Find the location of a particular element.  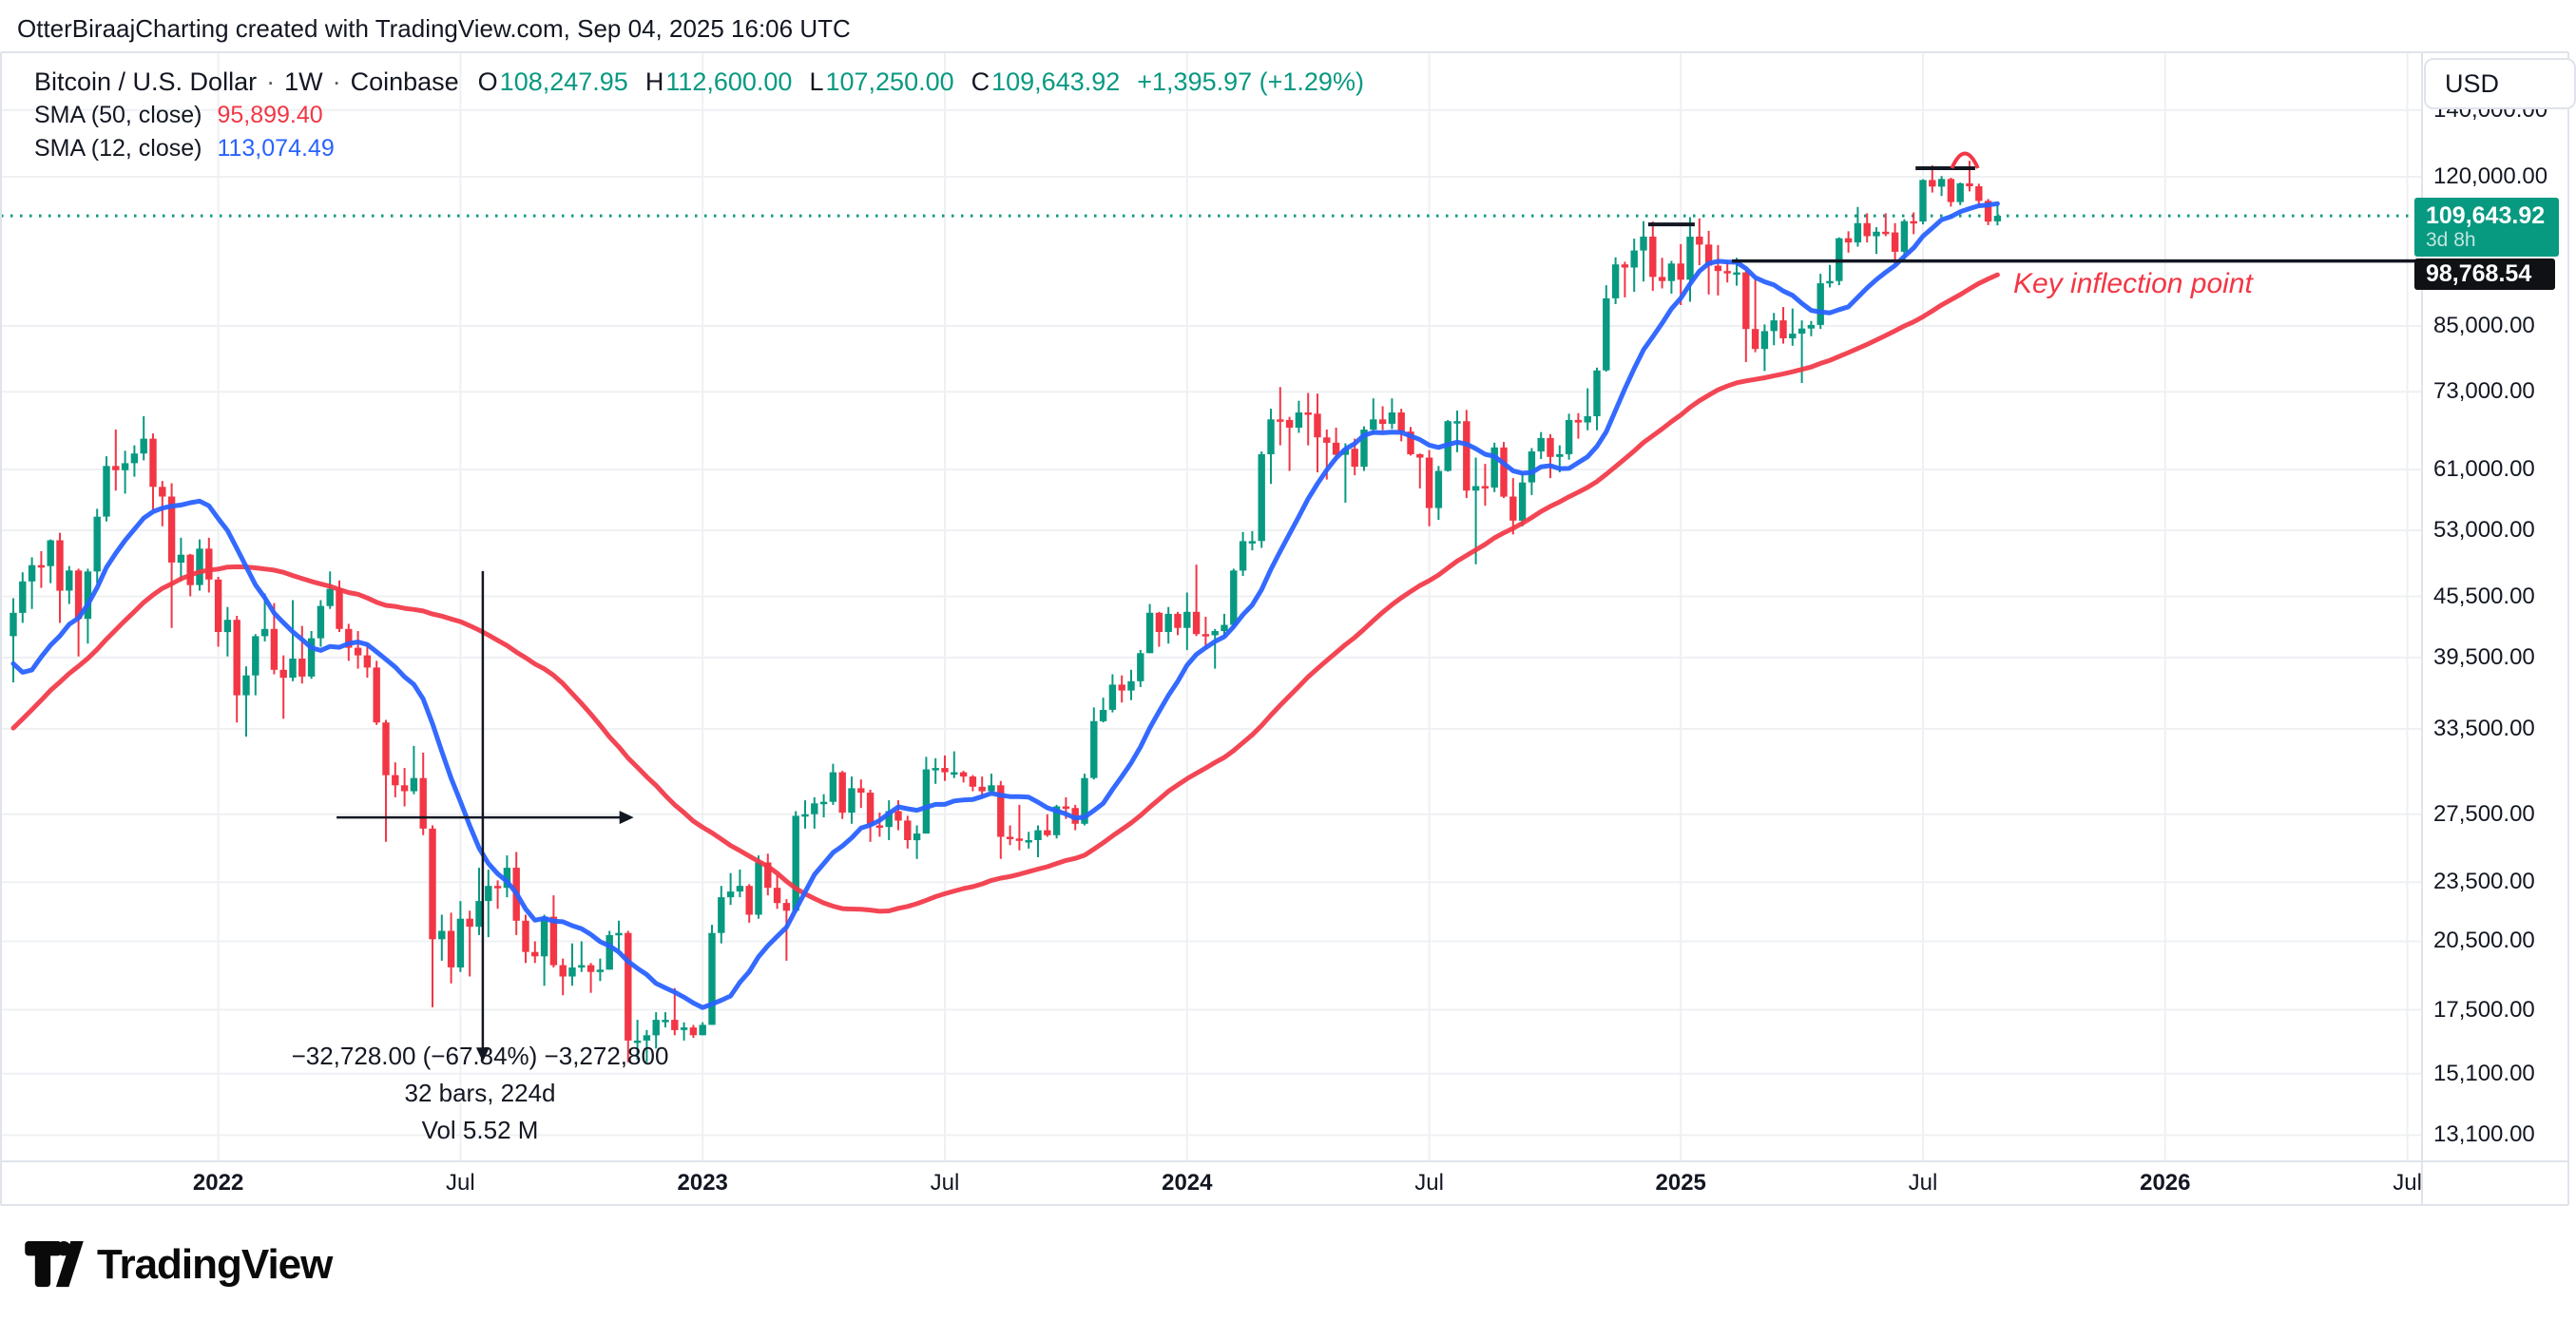

close-label: C is located at coordinates (980, 81).